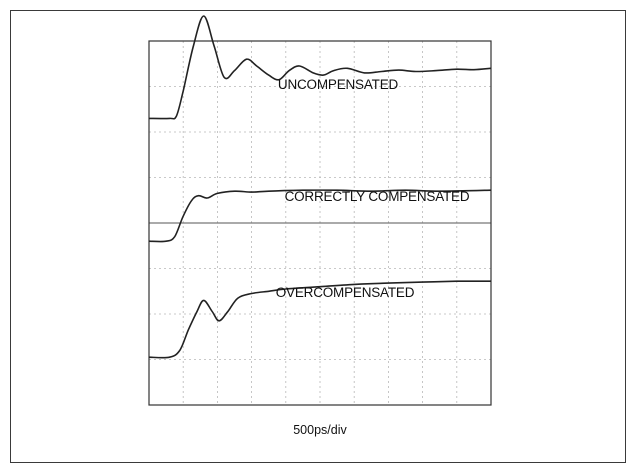  What do you see at coordinates (320, 216) in the screenshot?
I see `trace-correctly-compensated` at bounding box center [320, 216].